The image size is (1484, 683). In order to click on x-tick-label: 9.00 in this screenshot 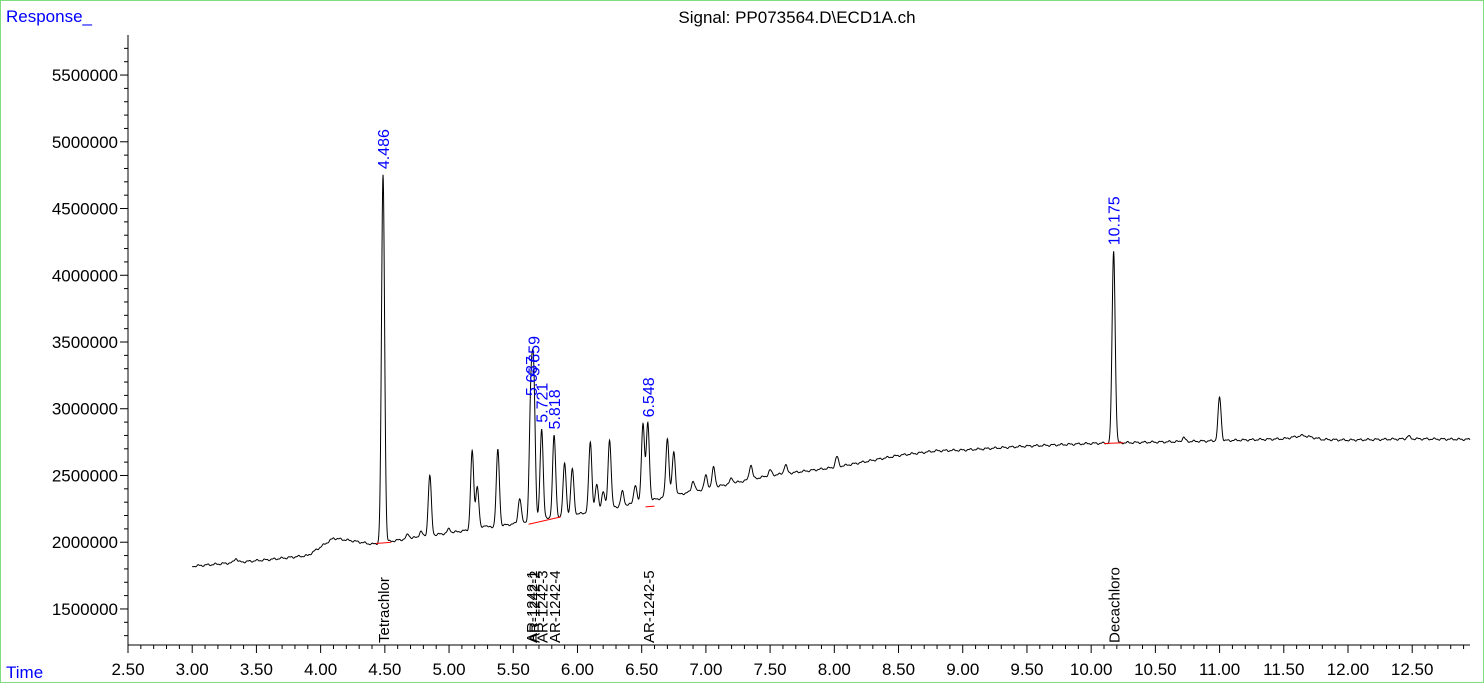, I will do `click(962, 669)`.